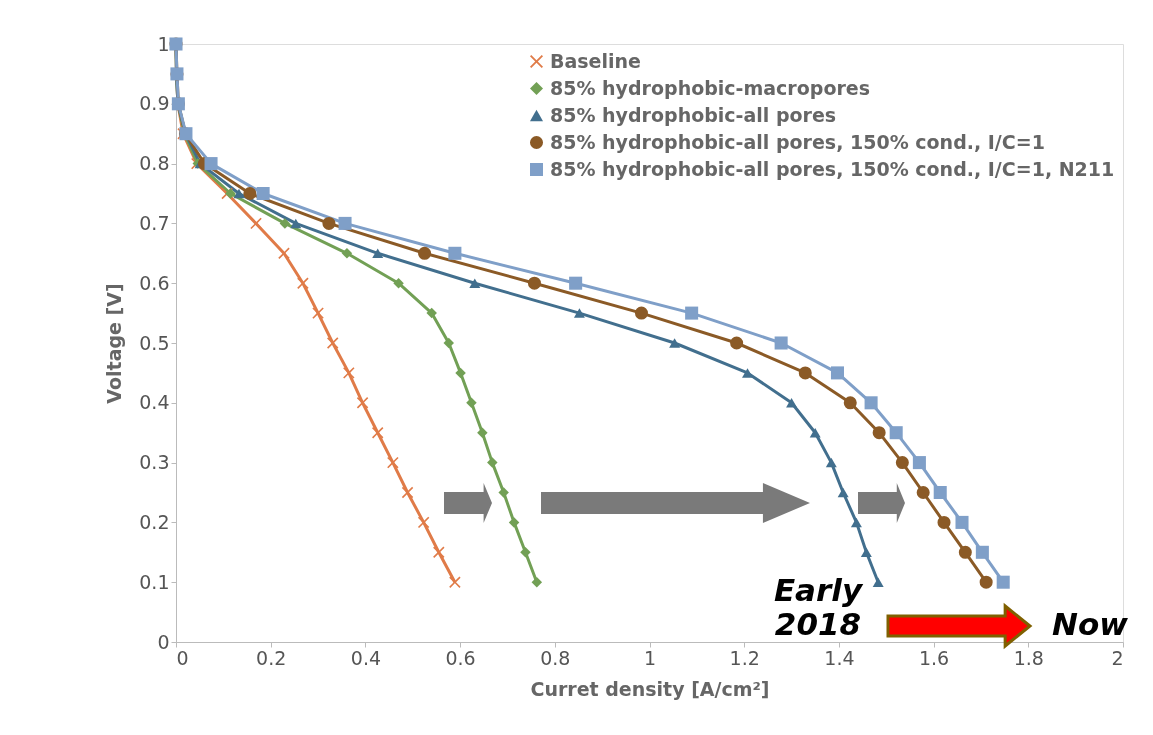  Describe the element at coordinates (460, 657) in the screenshot. I see `x-tick-label: 0.6` at that location.